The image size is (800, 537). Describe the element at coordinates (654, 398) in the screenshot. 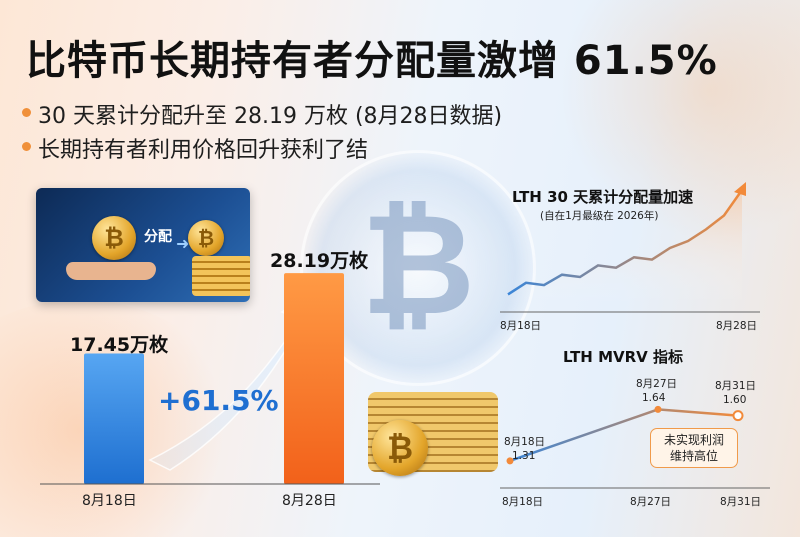

I see `point-value-label: 1.64` at that location.